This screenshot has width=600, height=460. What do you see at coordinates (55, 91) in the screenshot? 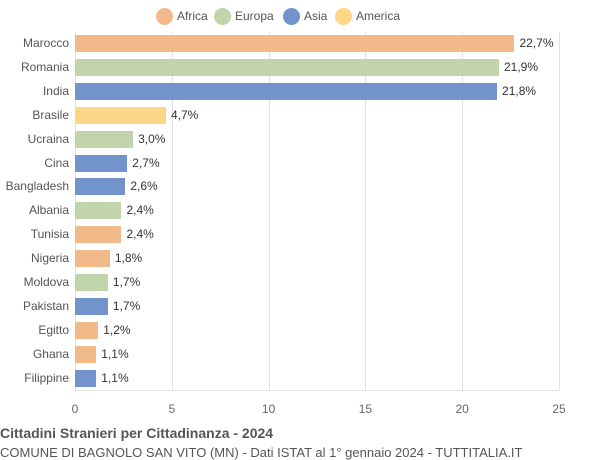
I see `category-label: India` at bounding box center [55, 91].